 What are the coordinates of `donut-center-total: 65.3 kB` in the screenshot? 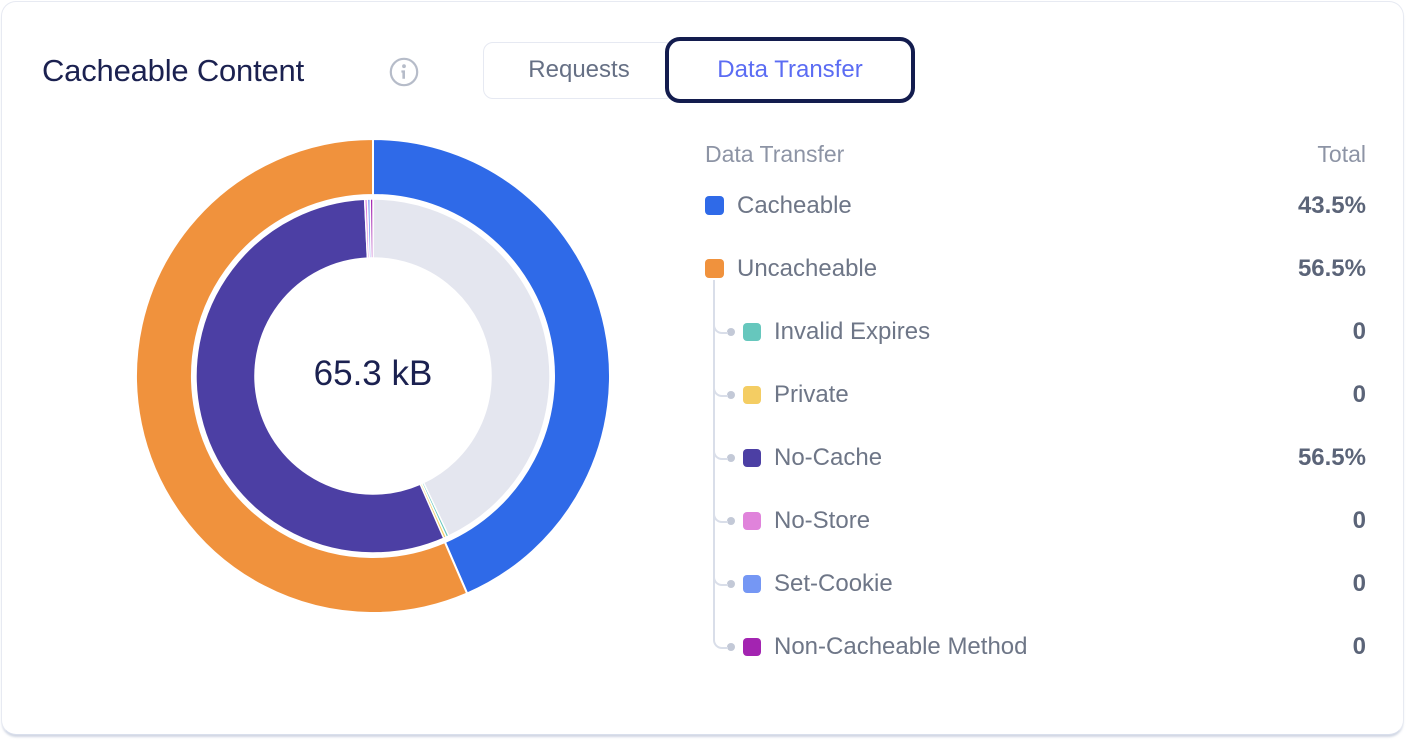 It's located at (373, 373).